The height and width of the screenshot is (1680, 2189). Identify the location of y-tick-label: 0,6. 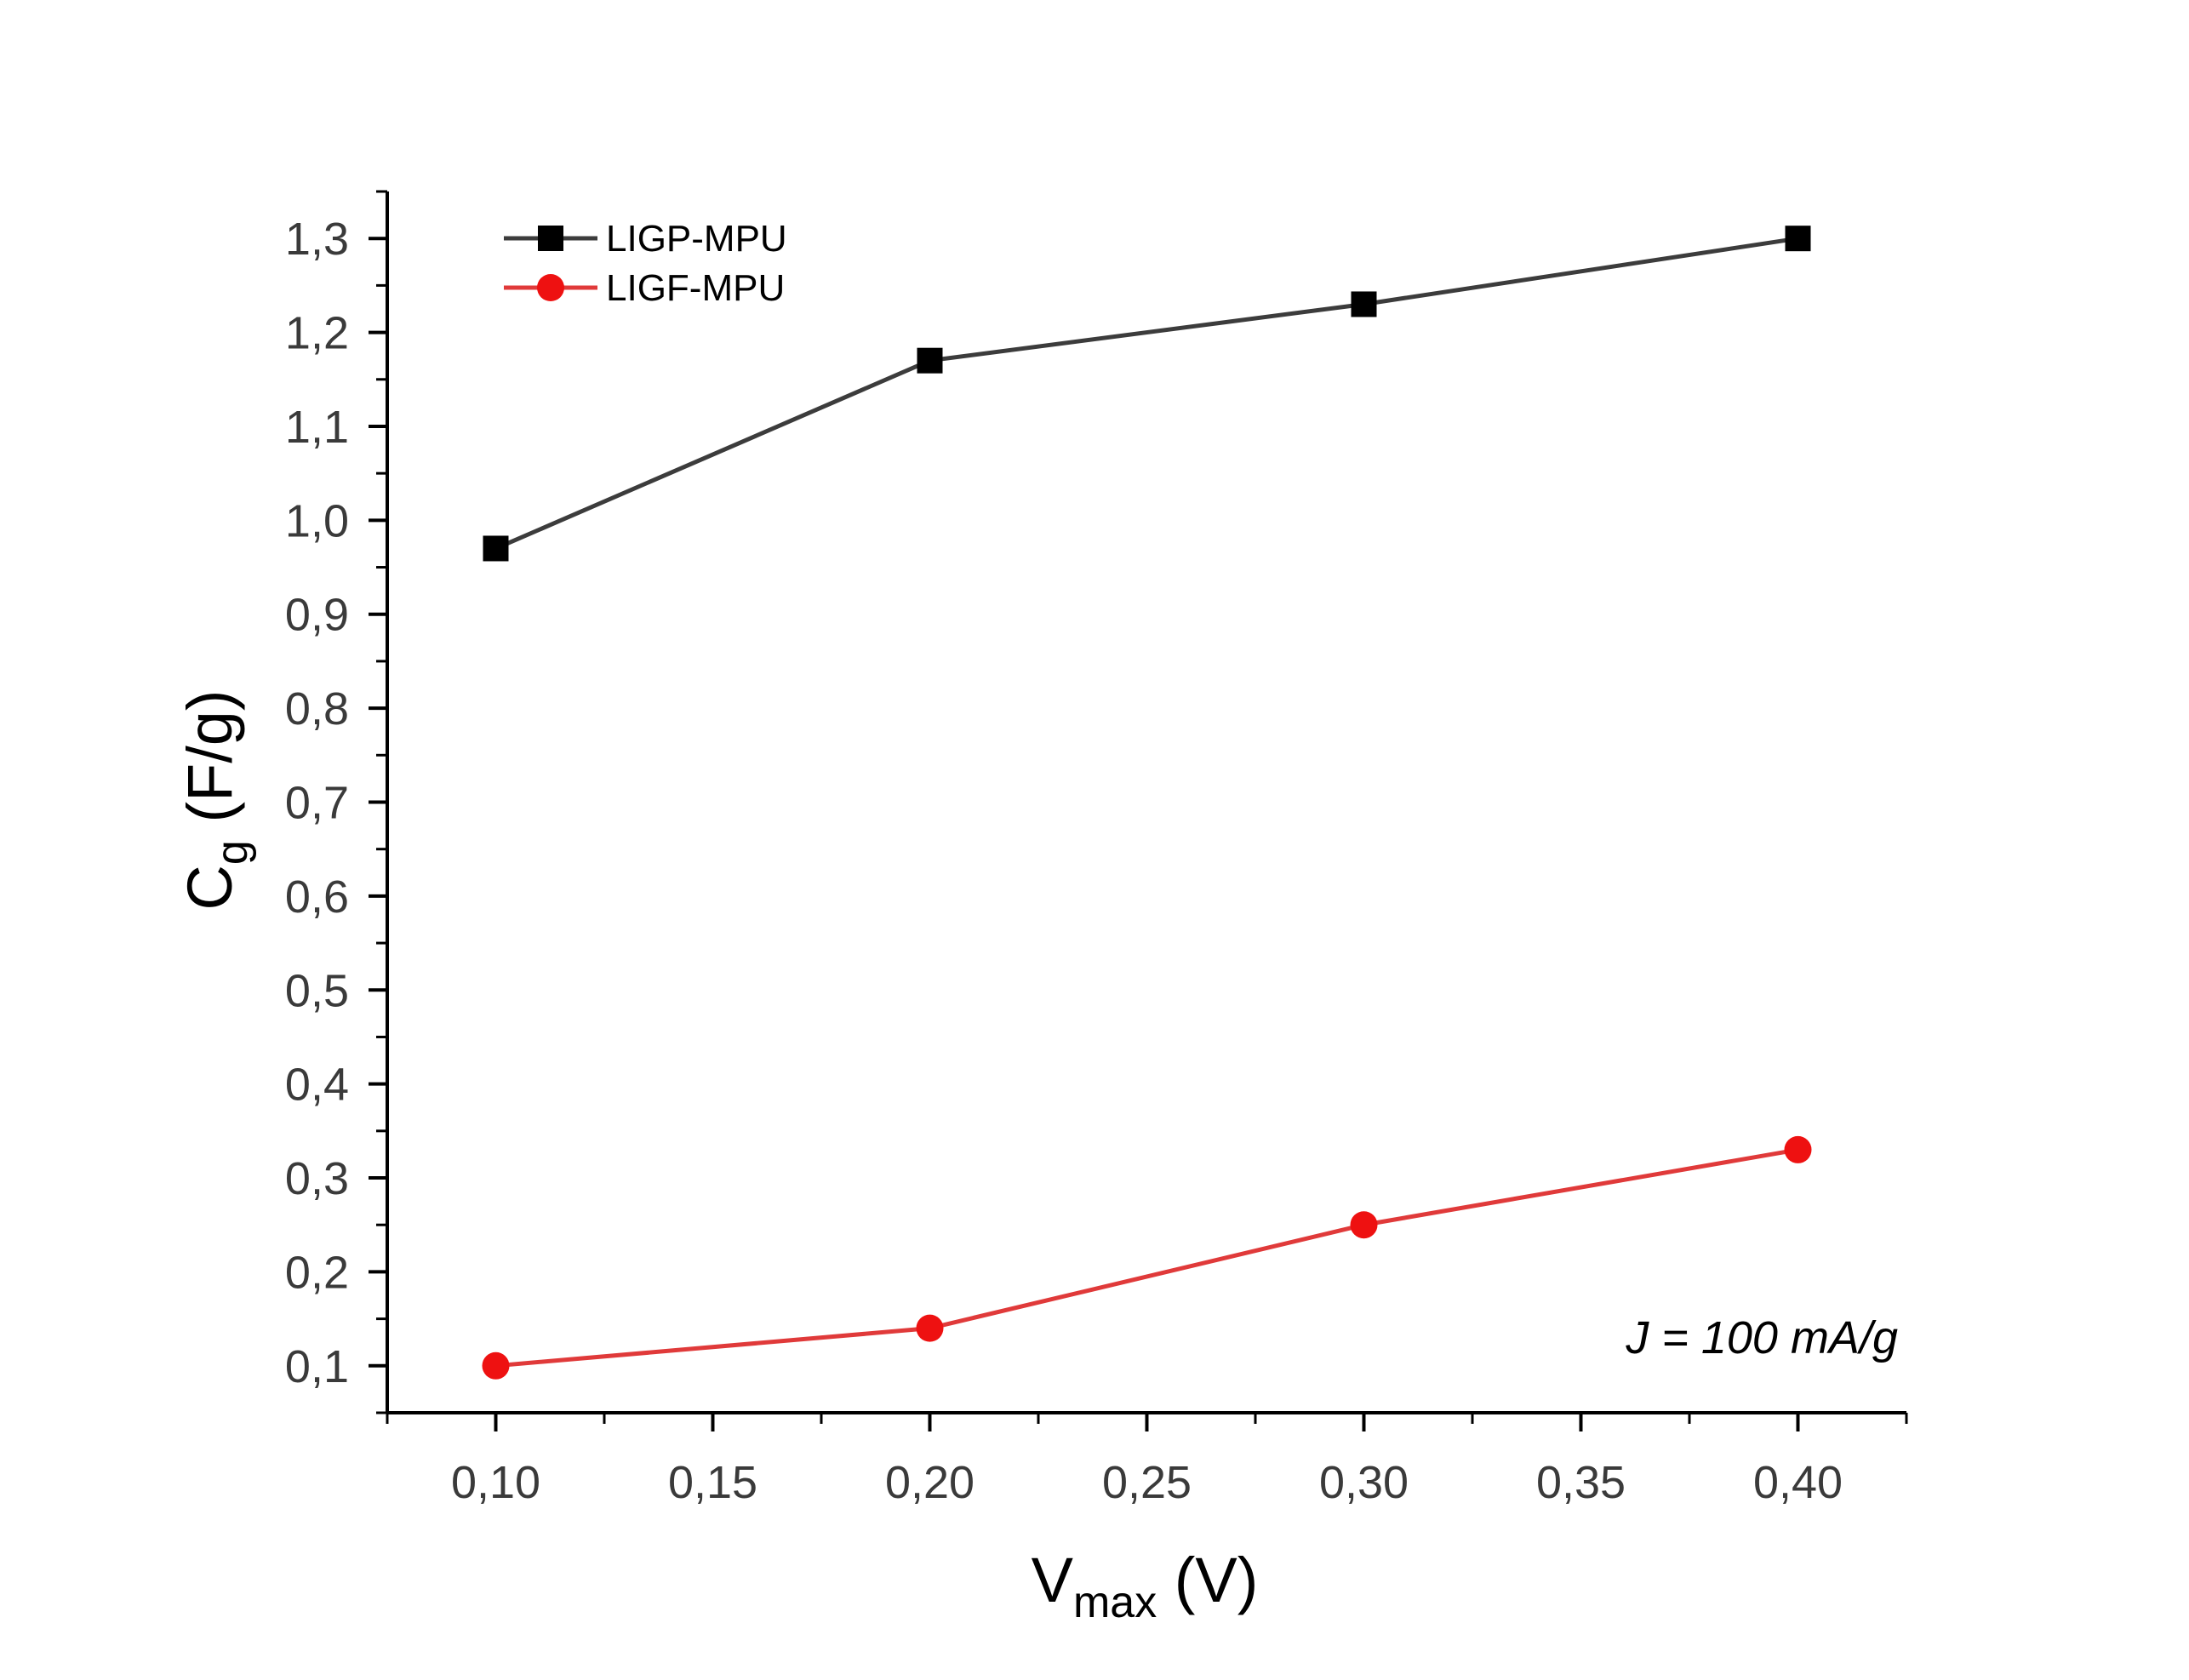
(317, 897).